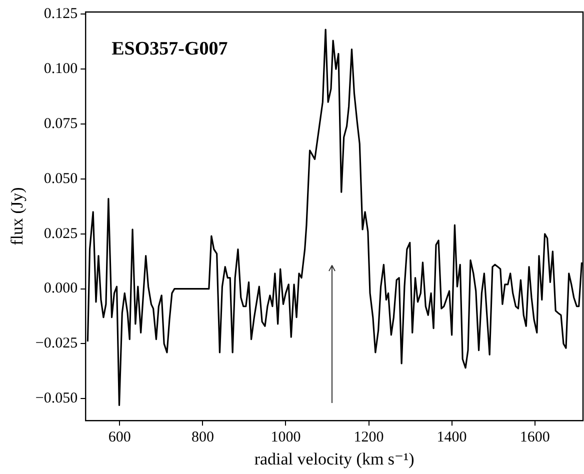 The image size is (584, 474). Describe the element at coordinates (61, 288) in the screenshot. I see `y-tick-label: 0.000` at that location.